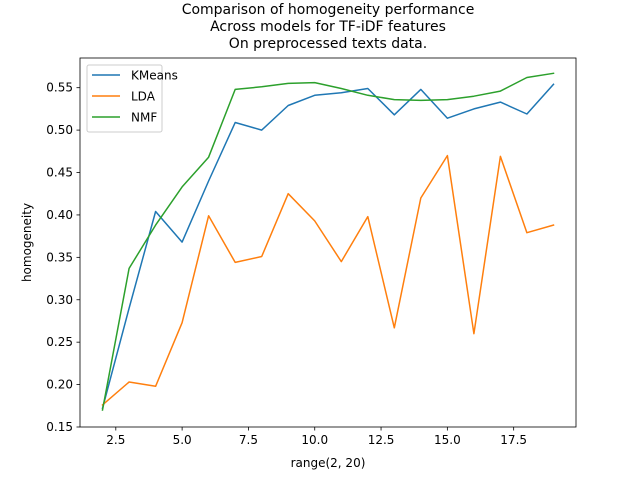 This screenshot has height=480, width=640. I want to click on y-tick-label: 0.15, so click(59, 427).